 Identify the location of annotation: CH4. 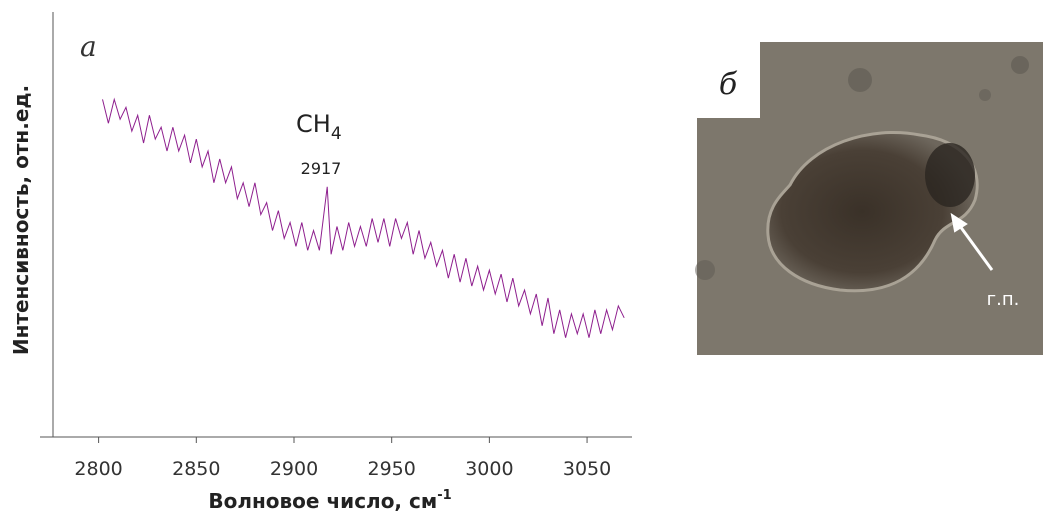
(319, 127).